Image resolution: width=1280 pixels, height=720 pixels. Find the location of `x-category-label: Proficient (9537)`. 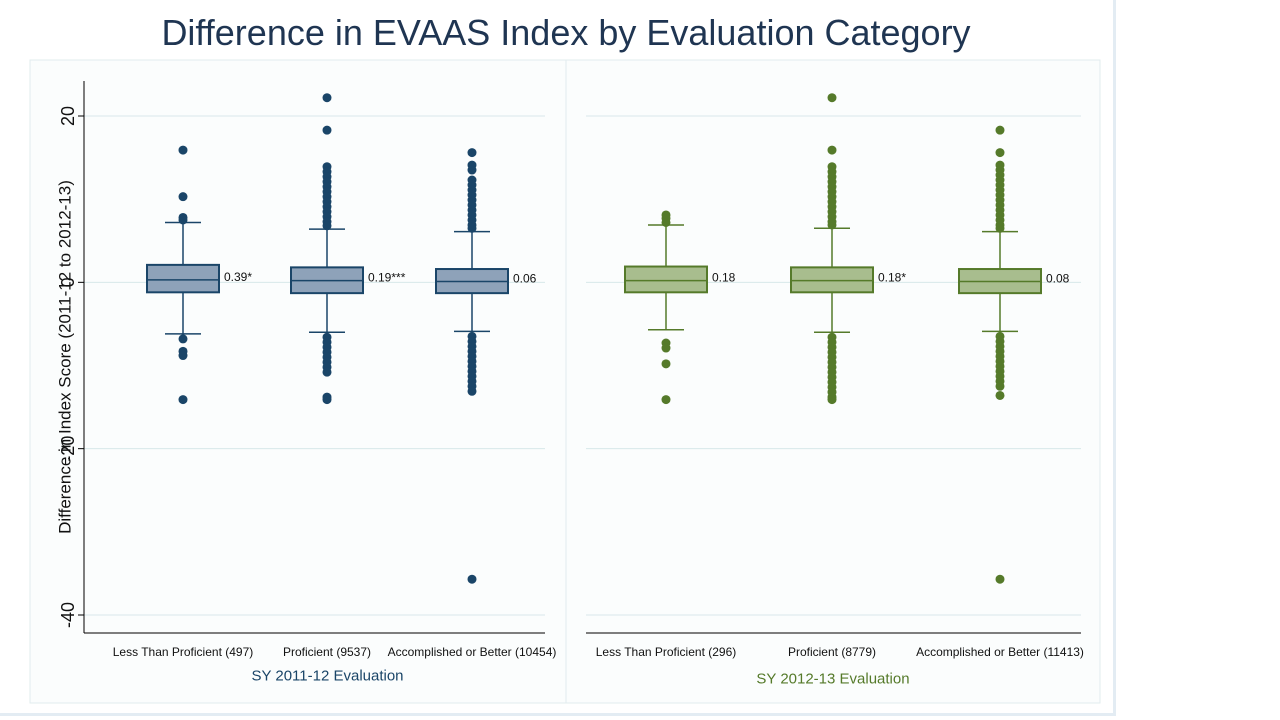

x-category-label: Proficient (9537) is located at coordinates (327, 652).